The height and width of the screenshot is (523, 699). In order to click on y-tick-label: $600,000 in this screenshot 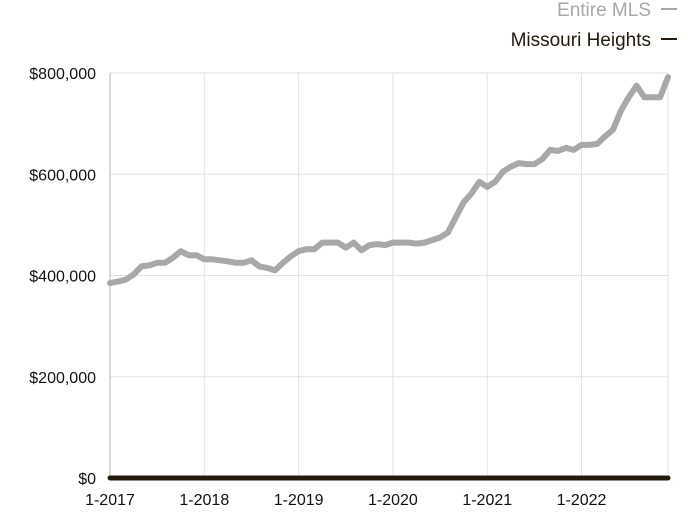, I will do `click(62, 175)`.